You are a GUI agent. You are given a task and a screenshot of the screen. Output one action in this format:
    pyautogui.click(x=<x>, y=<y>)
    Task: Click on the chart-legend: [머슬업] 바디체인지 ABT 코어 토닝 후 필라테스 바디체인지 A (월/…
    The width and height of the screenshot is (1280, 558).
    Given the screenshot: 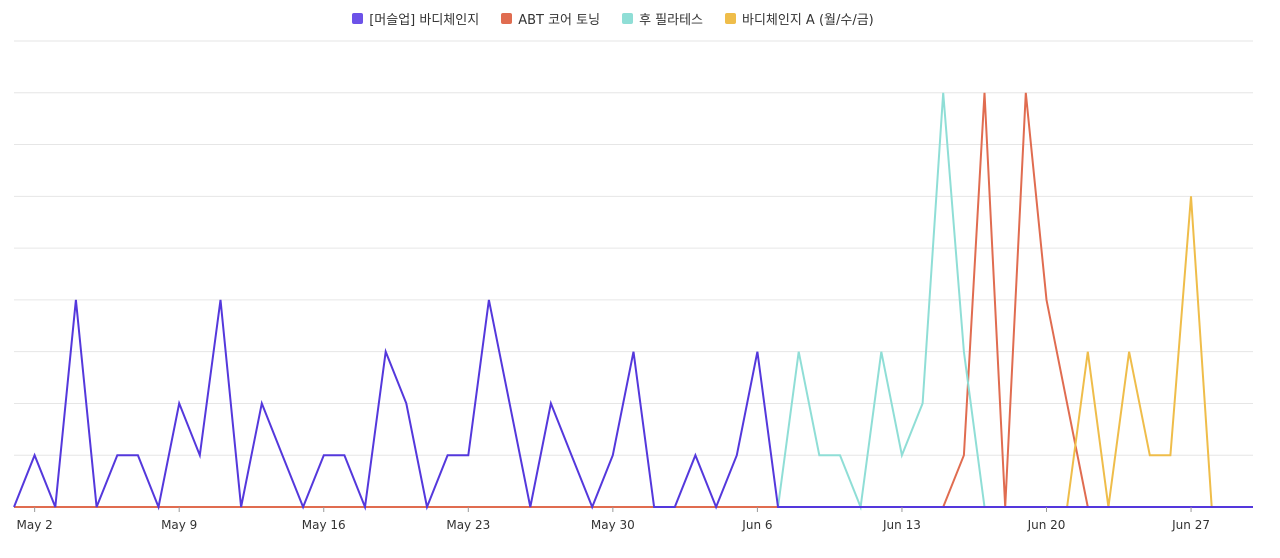 What is the action you would take?
    pyautogui.click(x=613, y=18)
    